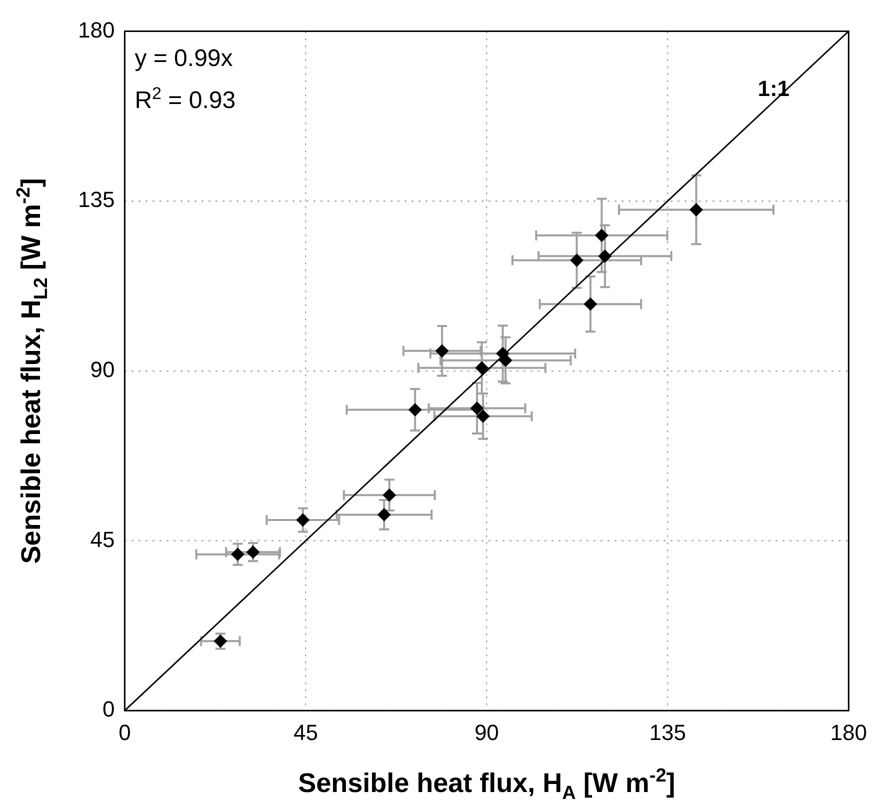 The width and height of the screenshot is (885, 810). Describe the element at coordinates (102, 539) in the screenshot. I see `y-tick-label: 45` at that location.